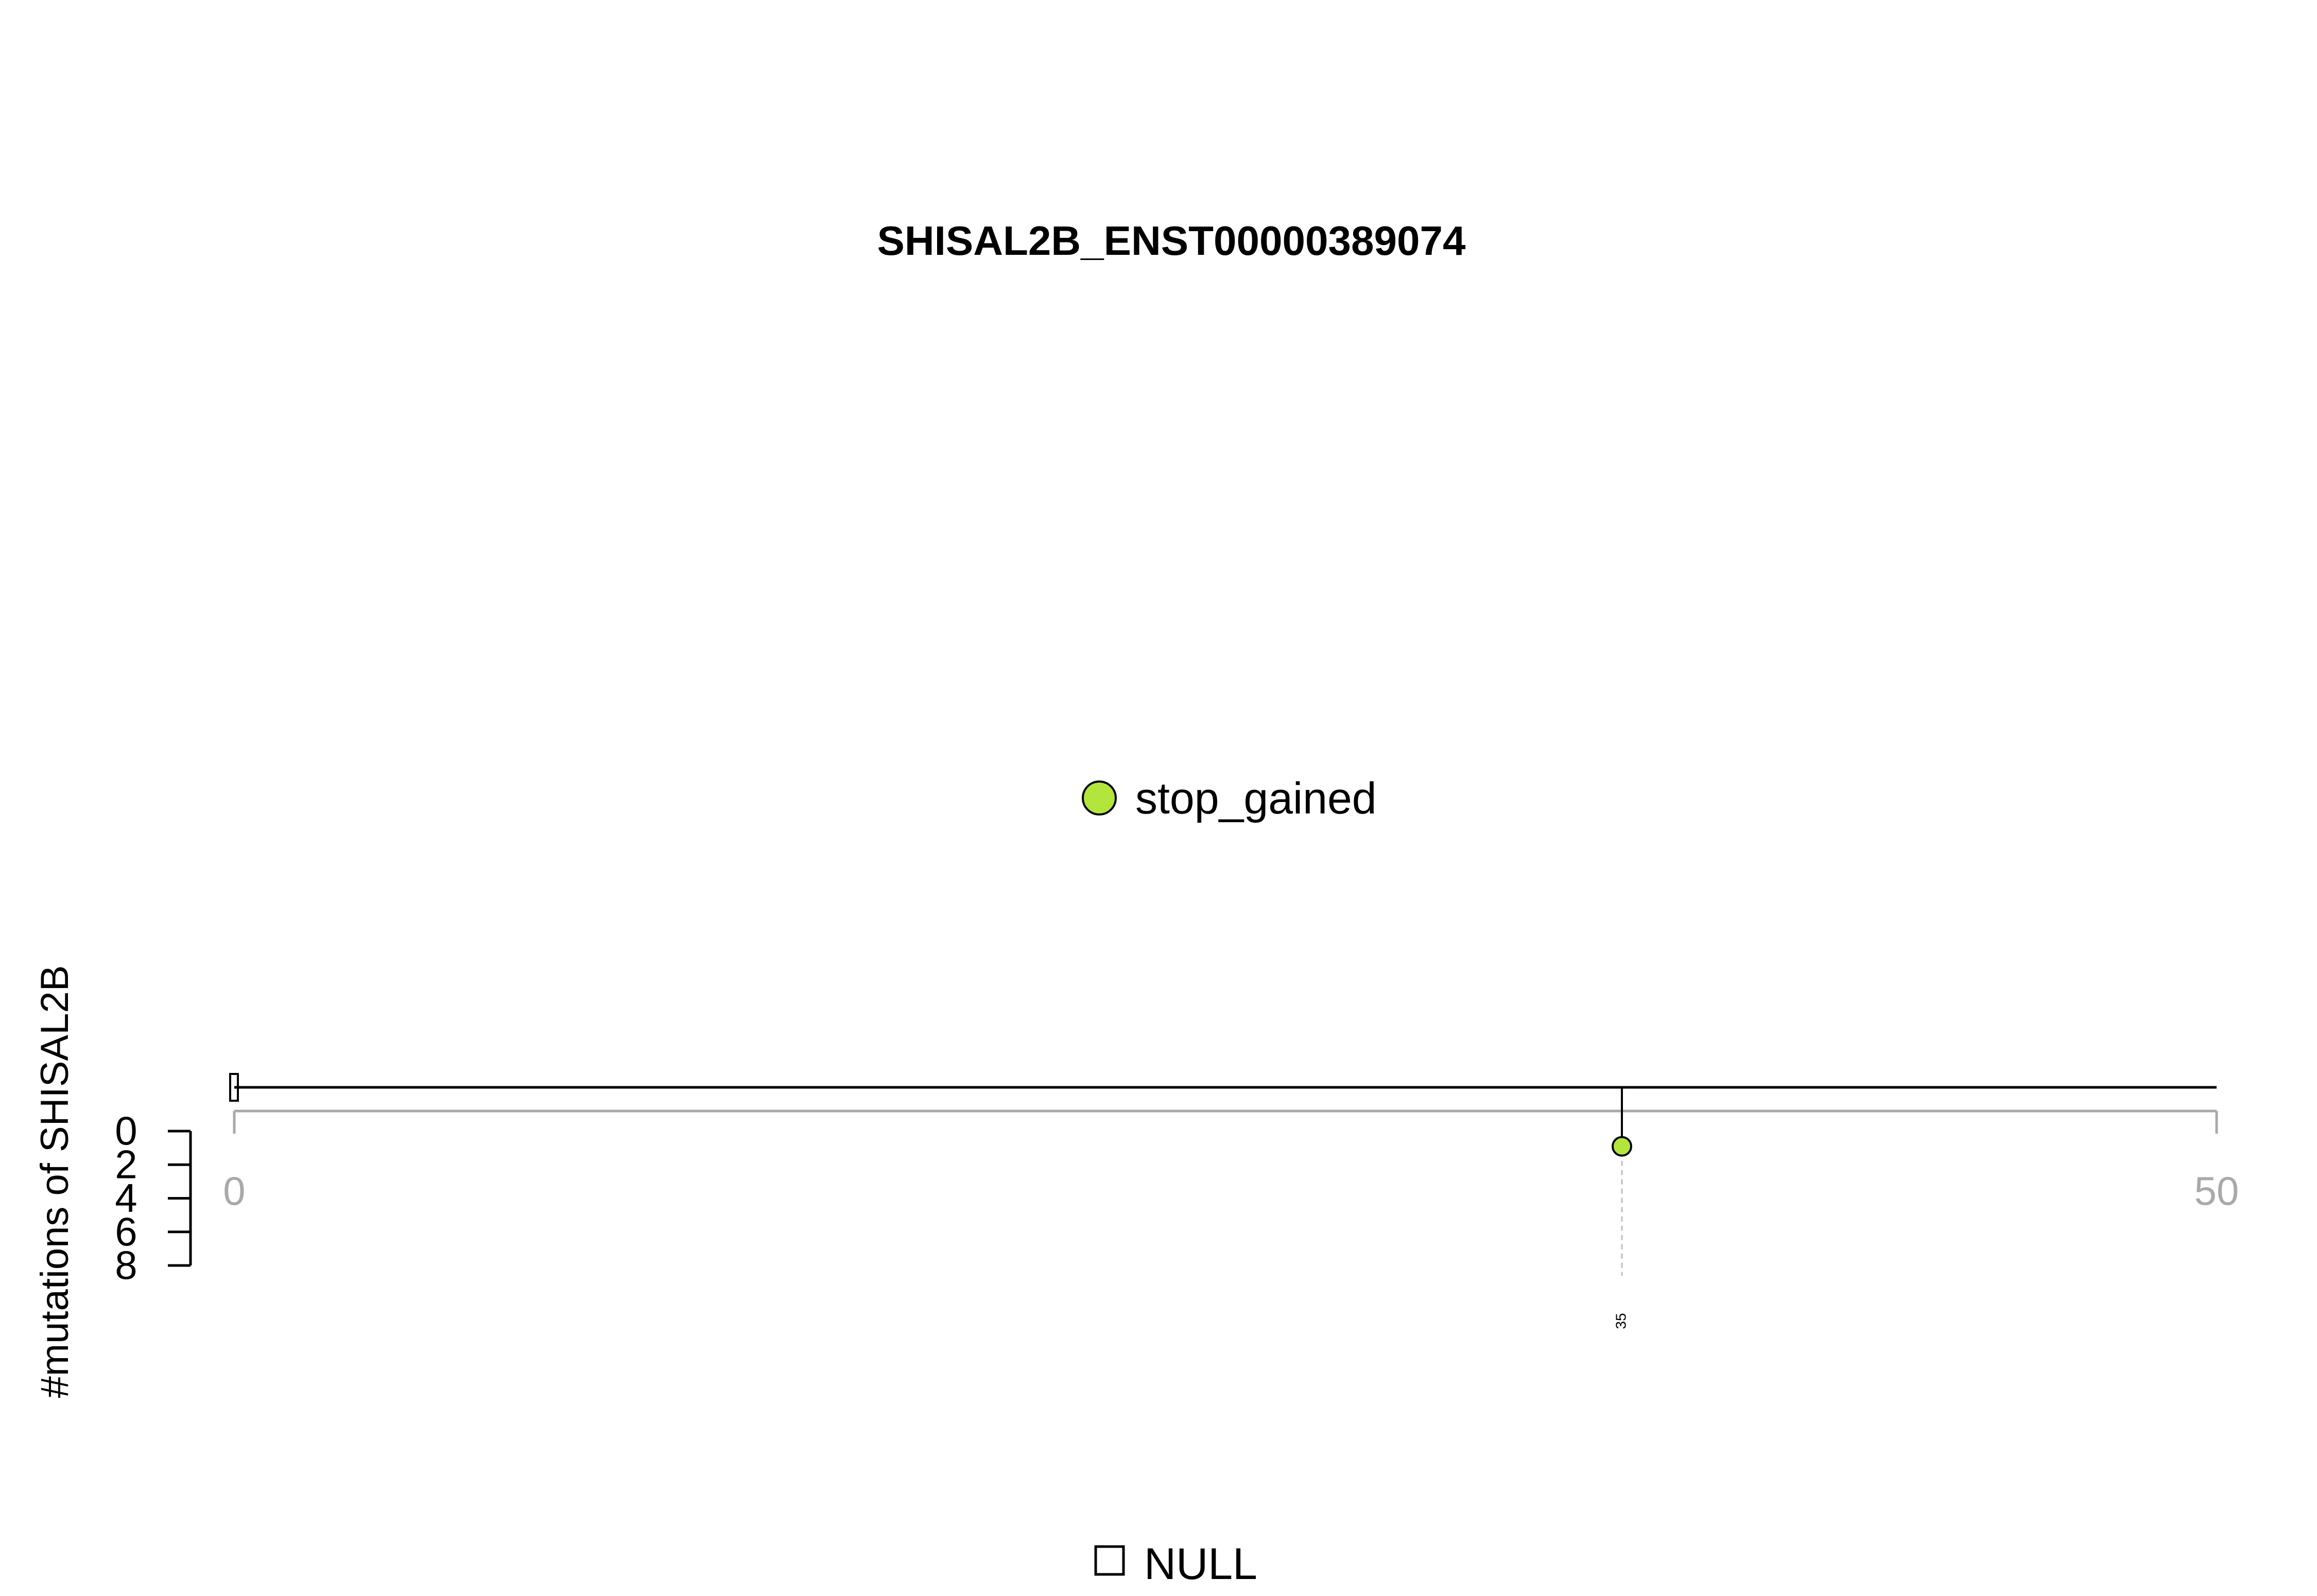  I want to click on mutation-type-legend: stop_gained, so click(1229, 799).